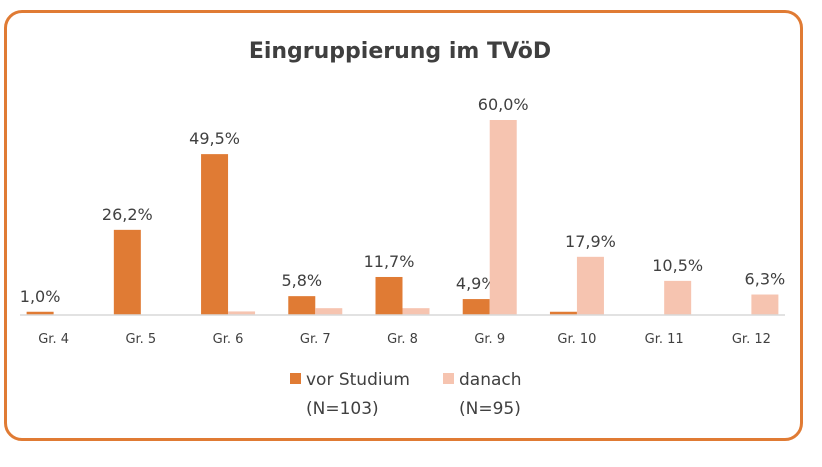 This screenshot has height=467, width=822. What do you see at coordinates (301, 280) in the screenshot?
I see `data-label-vor-studium-4: 5,8%` at bounding box center [301, 280].